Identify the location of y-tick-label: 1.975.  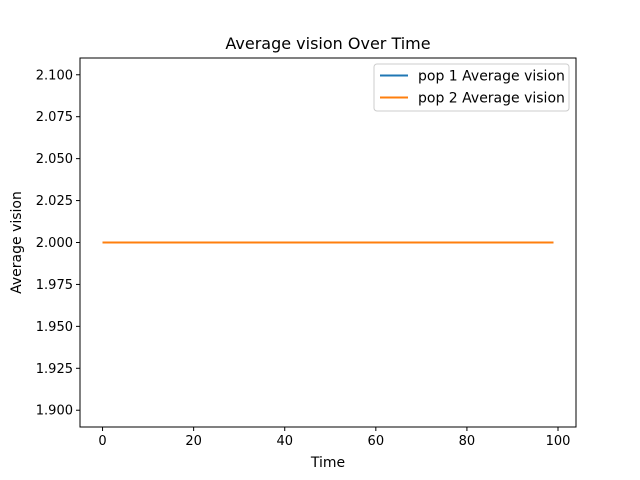
(54, 285).